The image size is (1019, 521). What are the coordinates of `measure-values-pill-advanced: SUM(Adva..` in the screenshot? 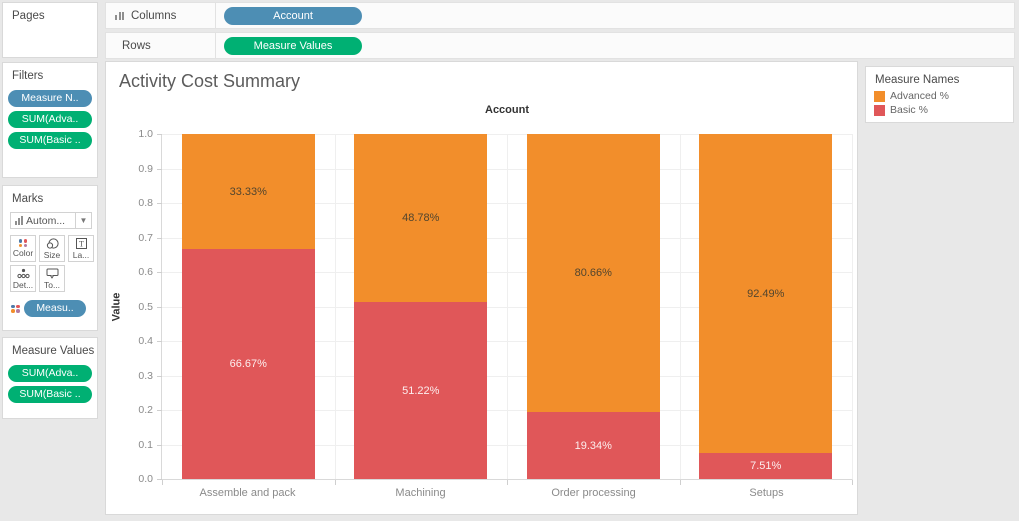 It's located at (50, 373).